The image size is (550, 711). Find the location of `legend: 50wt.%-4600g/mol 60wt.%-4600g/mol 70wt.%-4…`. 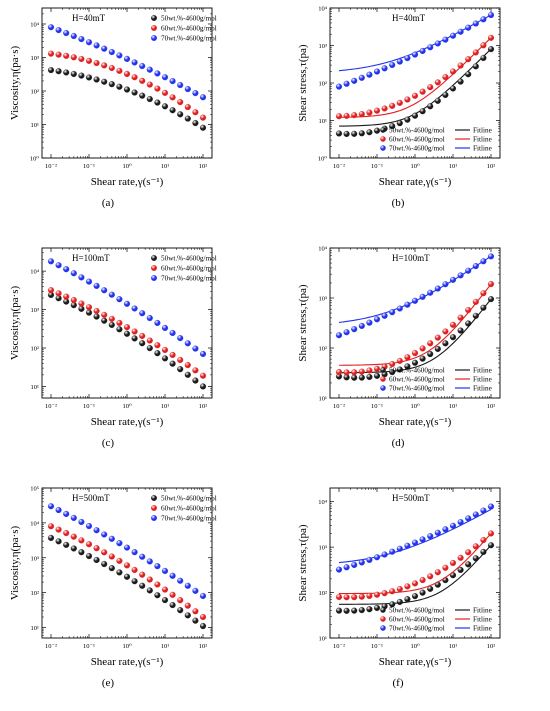

legend: 50wt.%-4600g/mol 60wt.%-4600g/mol 70wt.%-4… is located at coordinates (184, 269).